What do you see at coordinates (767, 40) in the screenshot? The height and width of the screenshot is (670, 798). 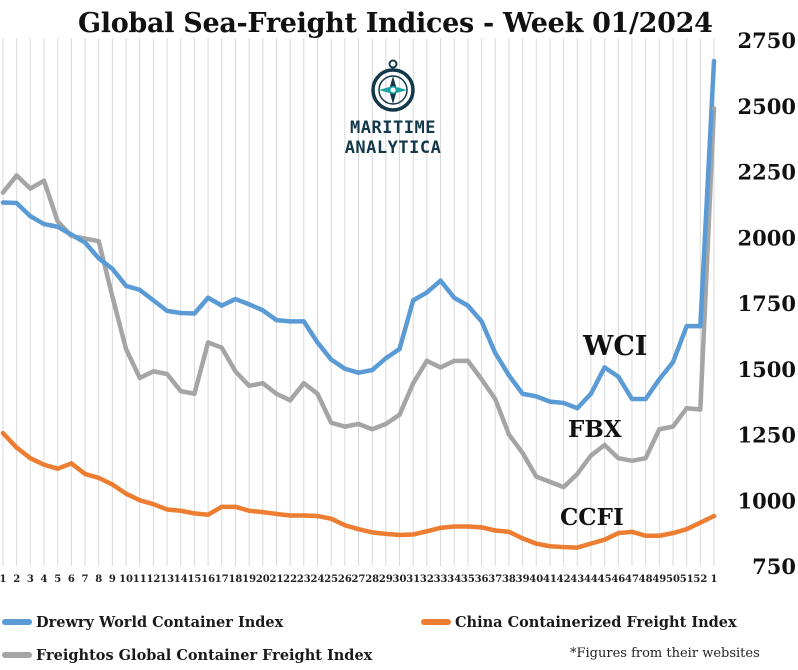 I see `y-tick-label: 2750` at bounding box center [767, 40].